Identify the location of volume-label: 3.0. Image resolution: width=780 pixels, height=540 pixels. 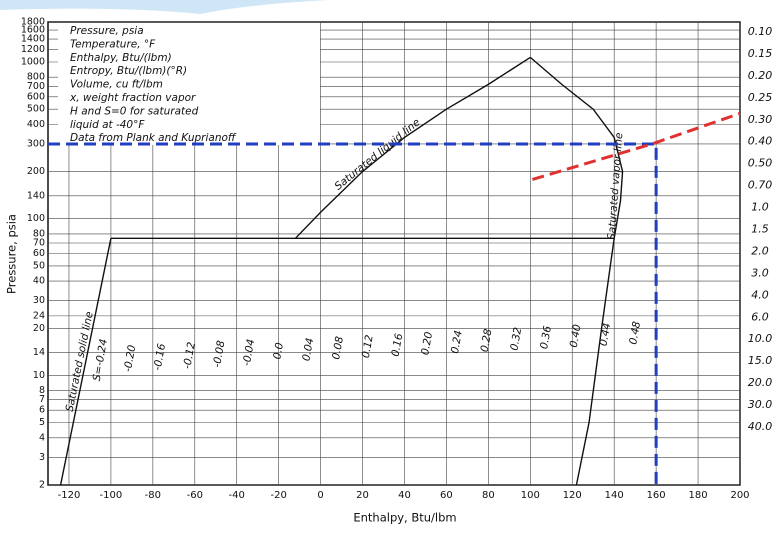
(760, 272).